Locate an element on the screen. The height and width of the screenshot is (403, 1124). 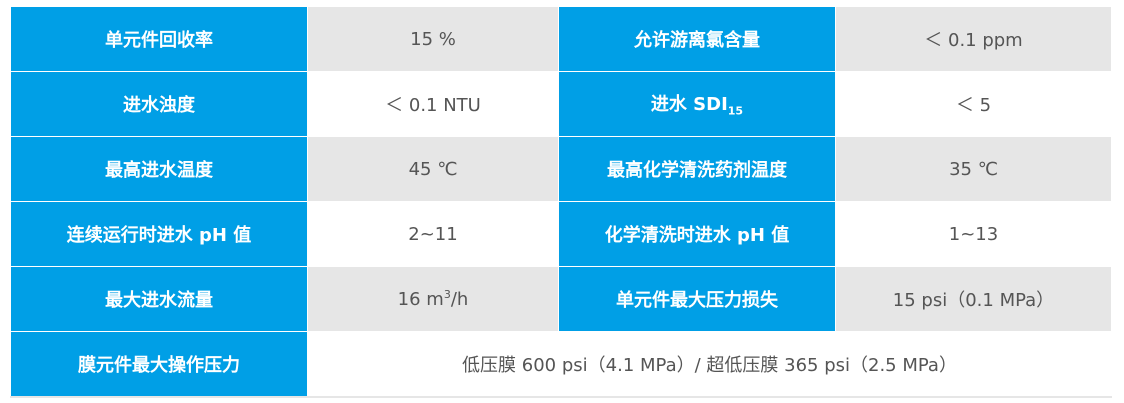
row-value: 15 % is located at coordinates (433, 39).